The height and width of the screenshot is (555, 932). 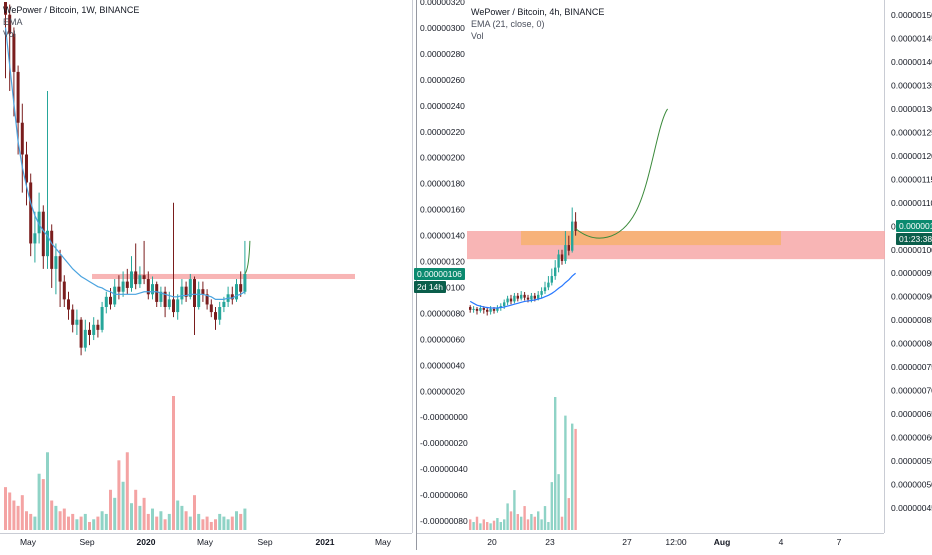 What do you see at coordinates (911, 414) in the screenshot?
I see `right-y-tick-label: 0.00000065` at bounding box center [911, 414].